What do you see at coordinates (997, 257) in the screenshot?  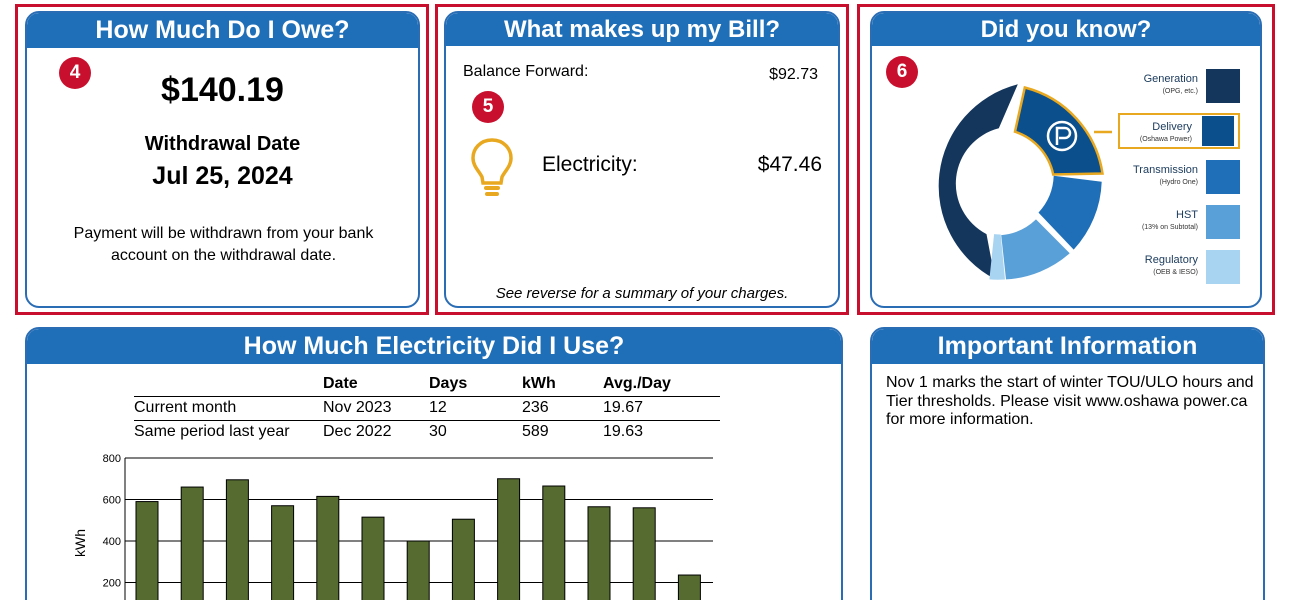 I see `donut-segment-regulatory` at bounding box center [997, 257].